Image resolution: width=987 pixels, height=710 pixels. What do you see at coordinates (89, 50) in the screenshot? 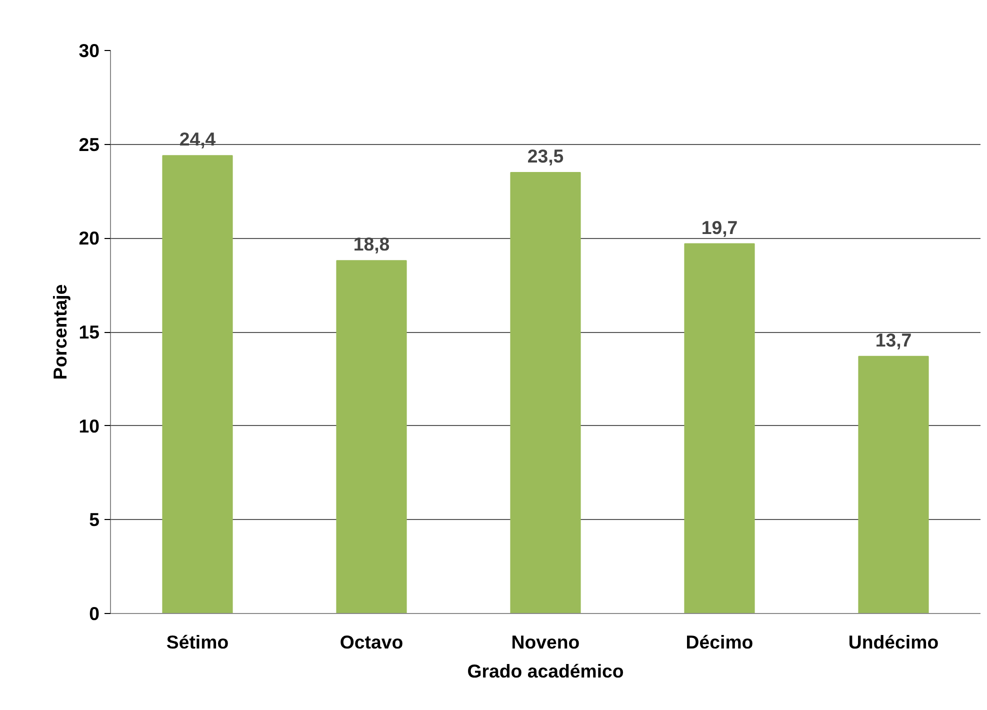
I see `y-tick-label: 30` at bounding box center [89, 50].